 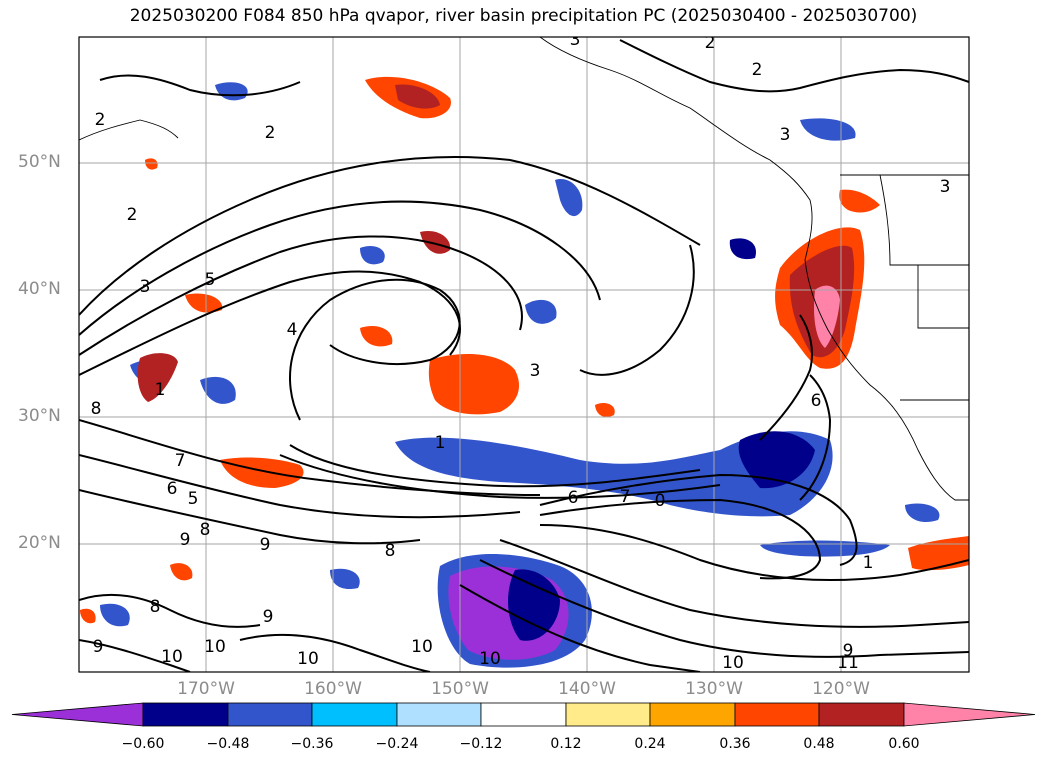 I want to click on colorbar, so click(x=523, y=714).